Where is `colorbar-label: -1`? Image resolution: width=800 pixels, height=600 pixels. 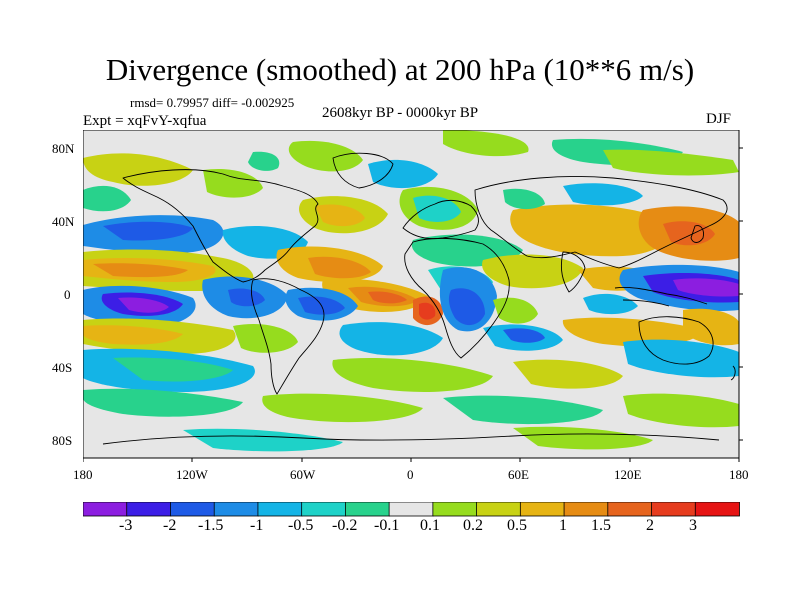 colorbar-label: -1 is located at coordinates (257, 525).